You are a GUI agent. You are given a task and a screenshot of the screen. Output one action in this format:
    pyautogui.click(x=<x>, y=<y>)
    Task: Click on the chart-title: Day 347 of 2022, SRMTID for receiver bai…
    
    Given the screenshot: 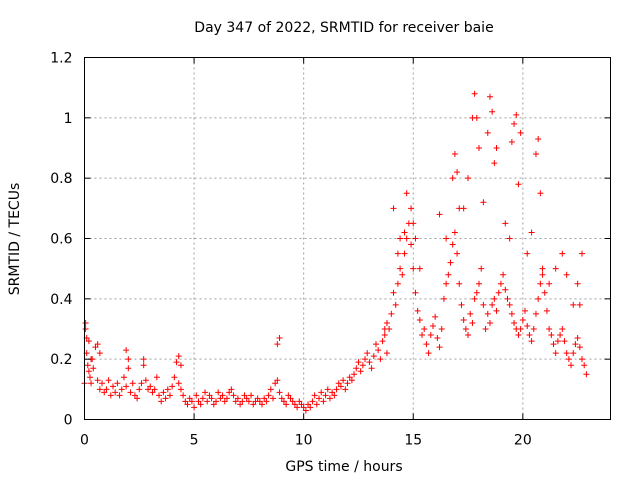 What is the action you would take?
    pyautogui.click(x=343, y=28)
    